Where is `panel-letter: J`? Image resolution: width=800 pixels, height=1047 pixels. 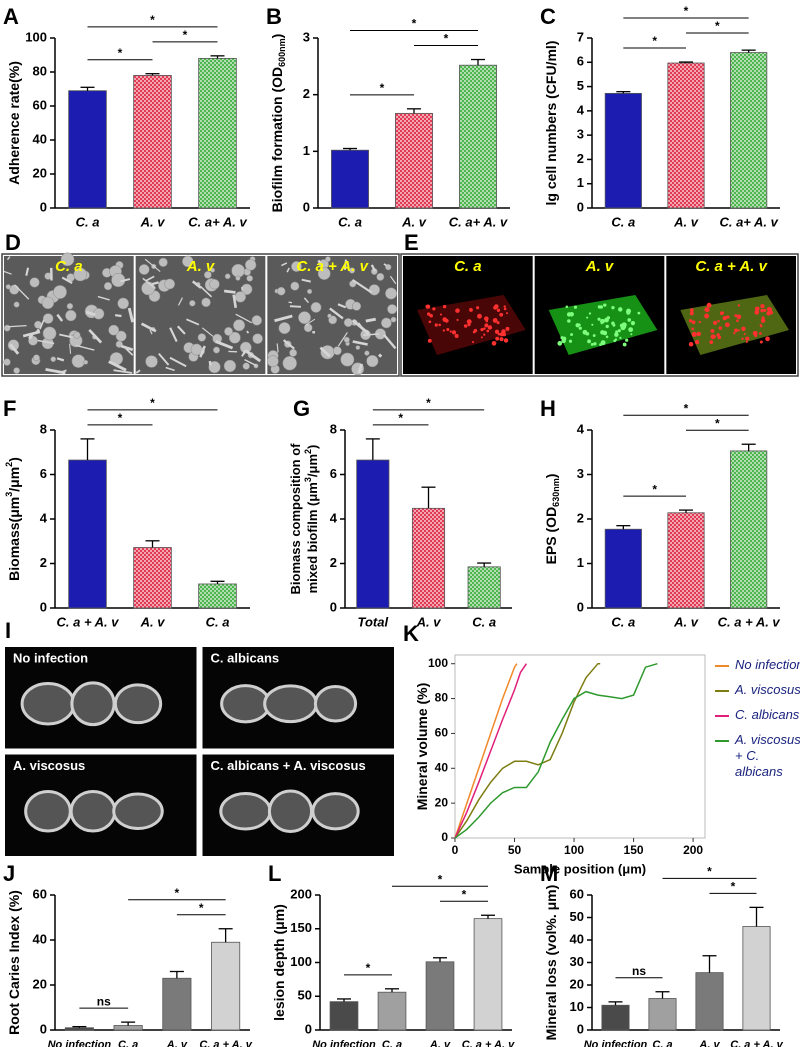 panel-letter: J is located at coordinates (9, 873).